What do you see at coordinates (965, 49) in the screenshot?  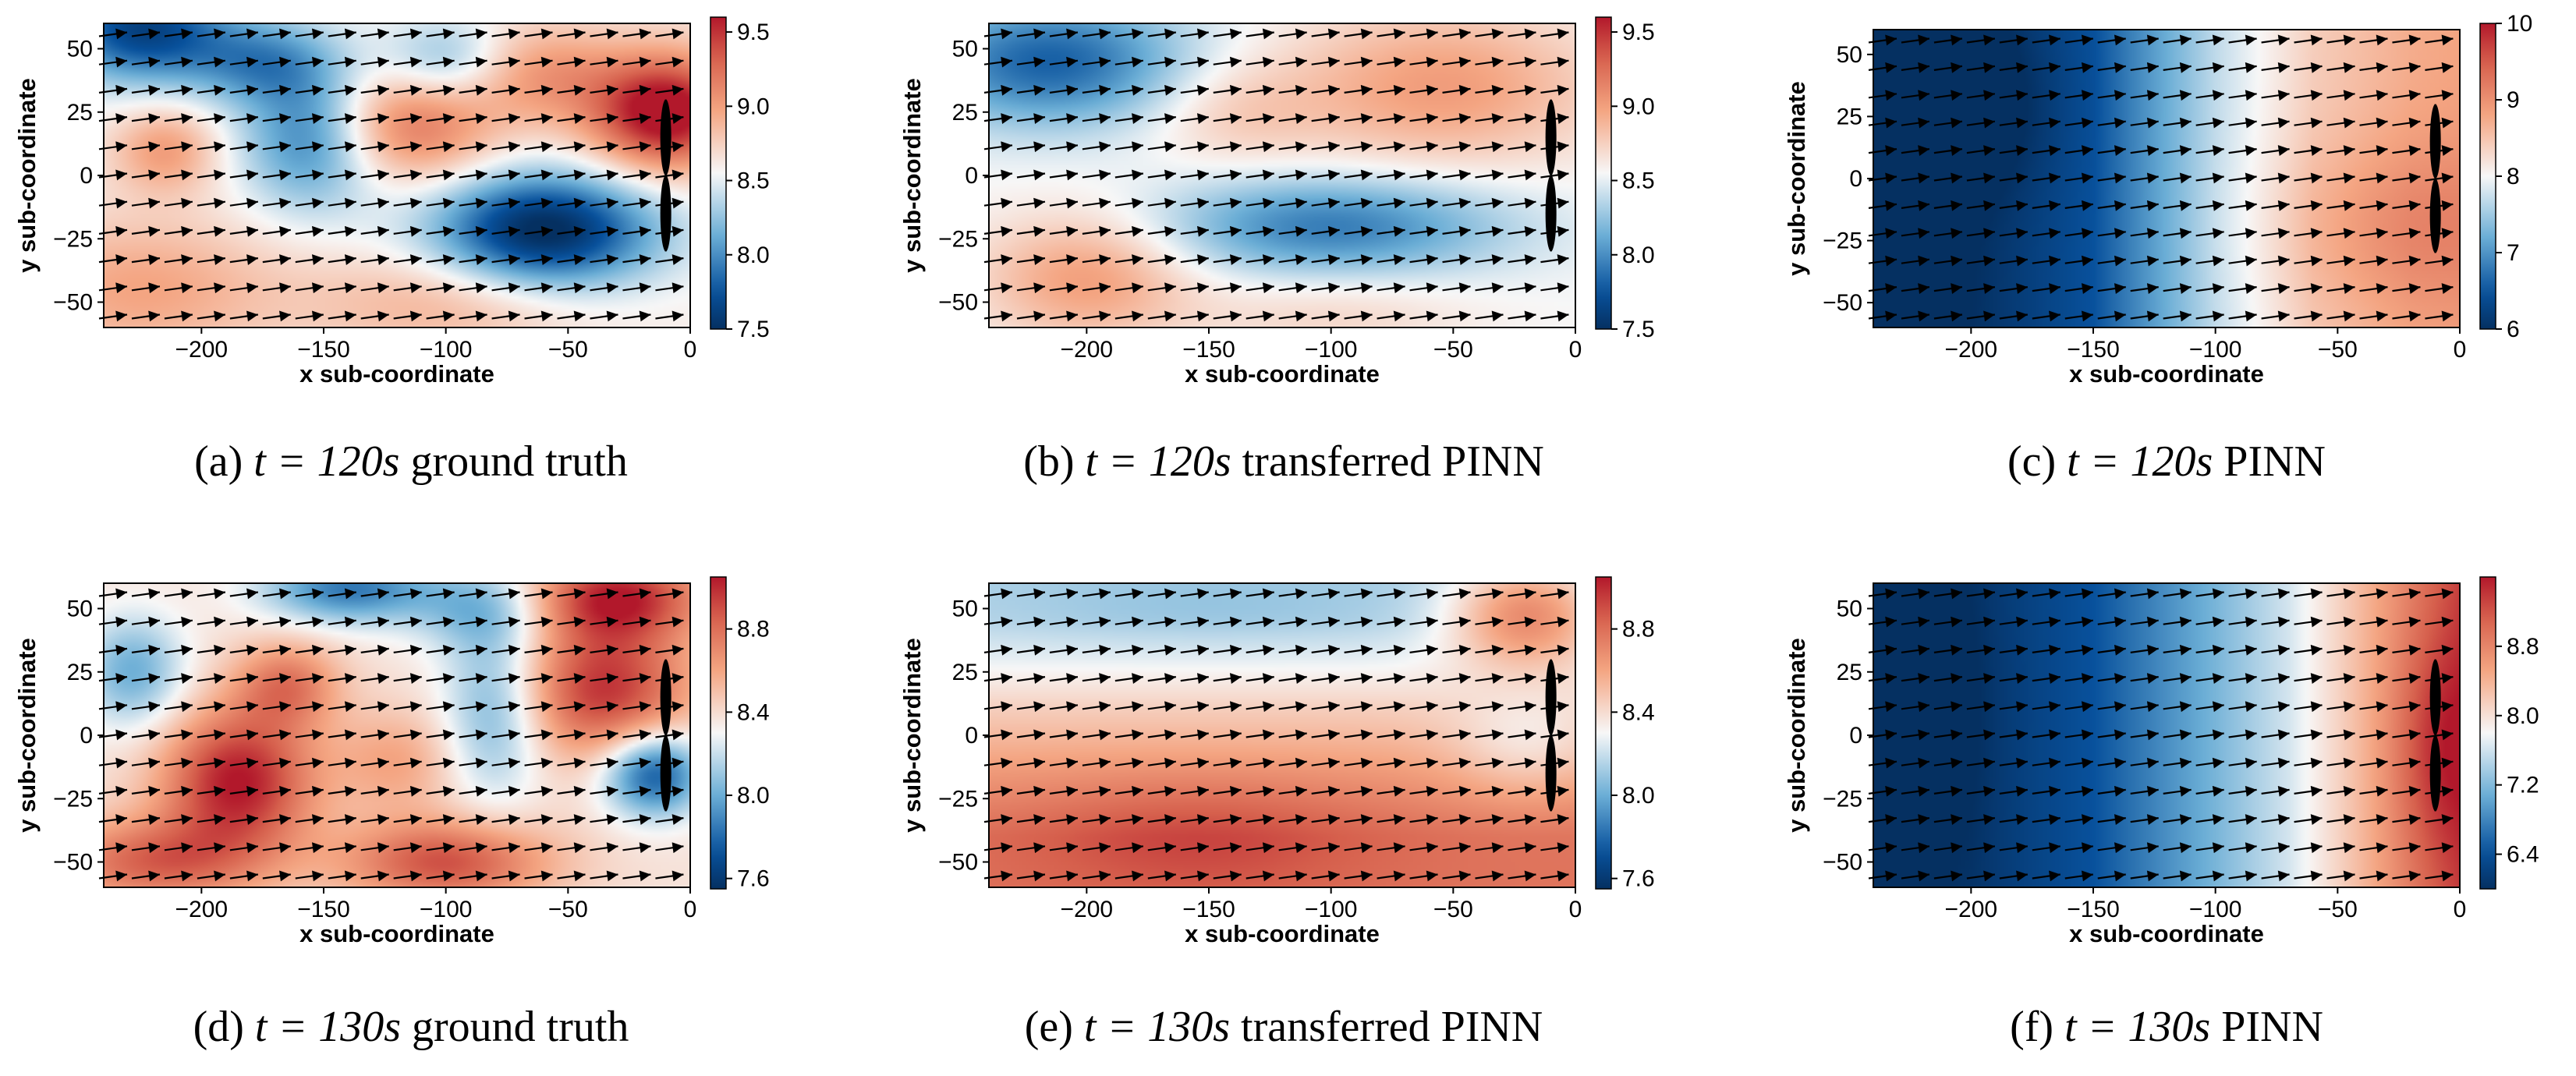 I see `y-tick-label: 50` at bounding box center [965, 49].